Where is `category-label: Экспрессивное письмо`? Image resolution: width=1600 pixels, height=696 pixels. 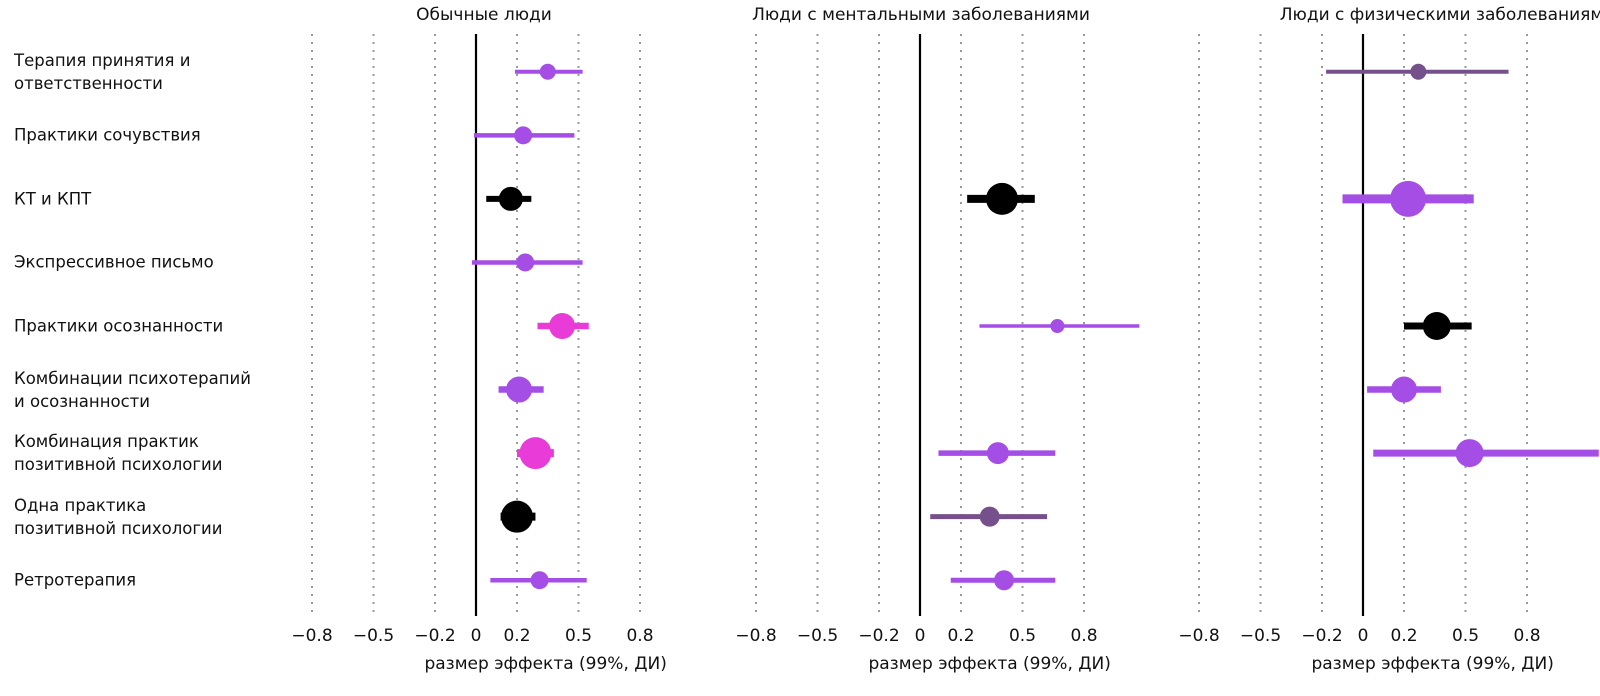 category-label: Экспрессивное письмо is located at coordinates (114, 262).